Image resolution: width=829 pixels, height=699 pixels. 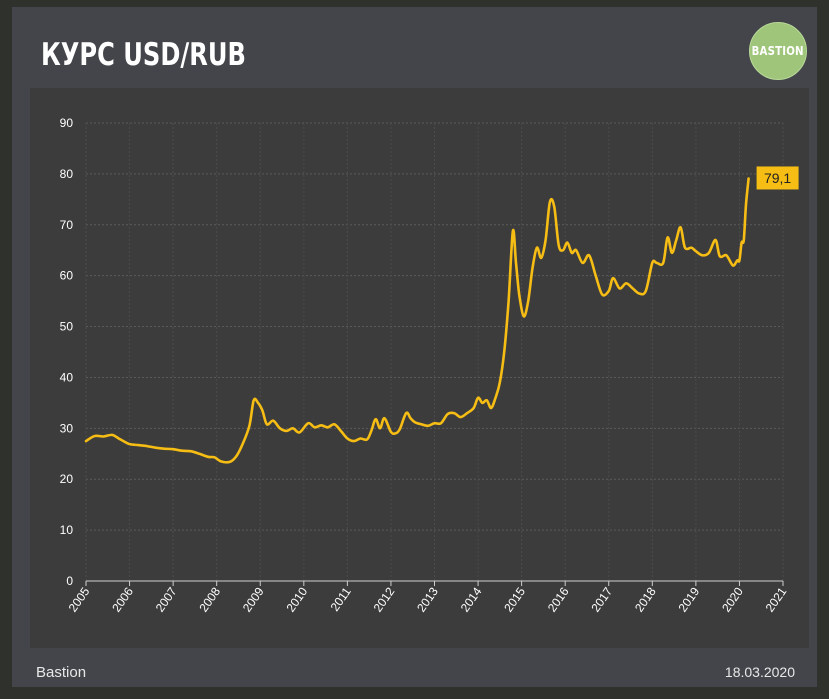 What do you see at coordinates (79, 599) in the screenshot?
I see `x-tick-label: 2005` at bounding box center [79, 599].